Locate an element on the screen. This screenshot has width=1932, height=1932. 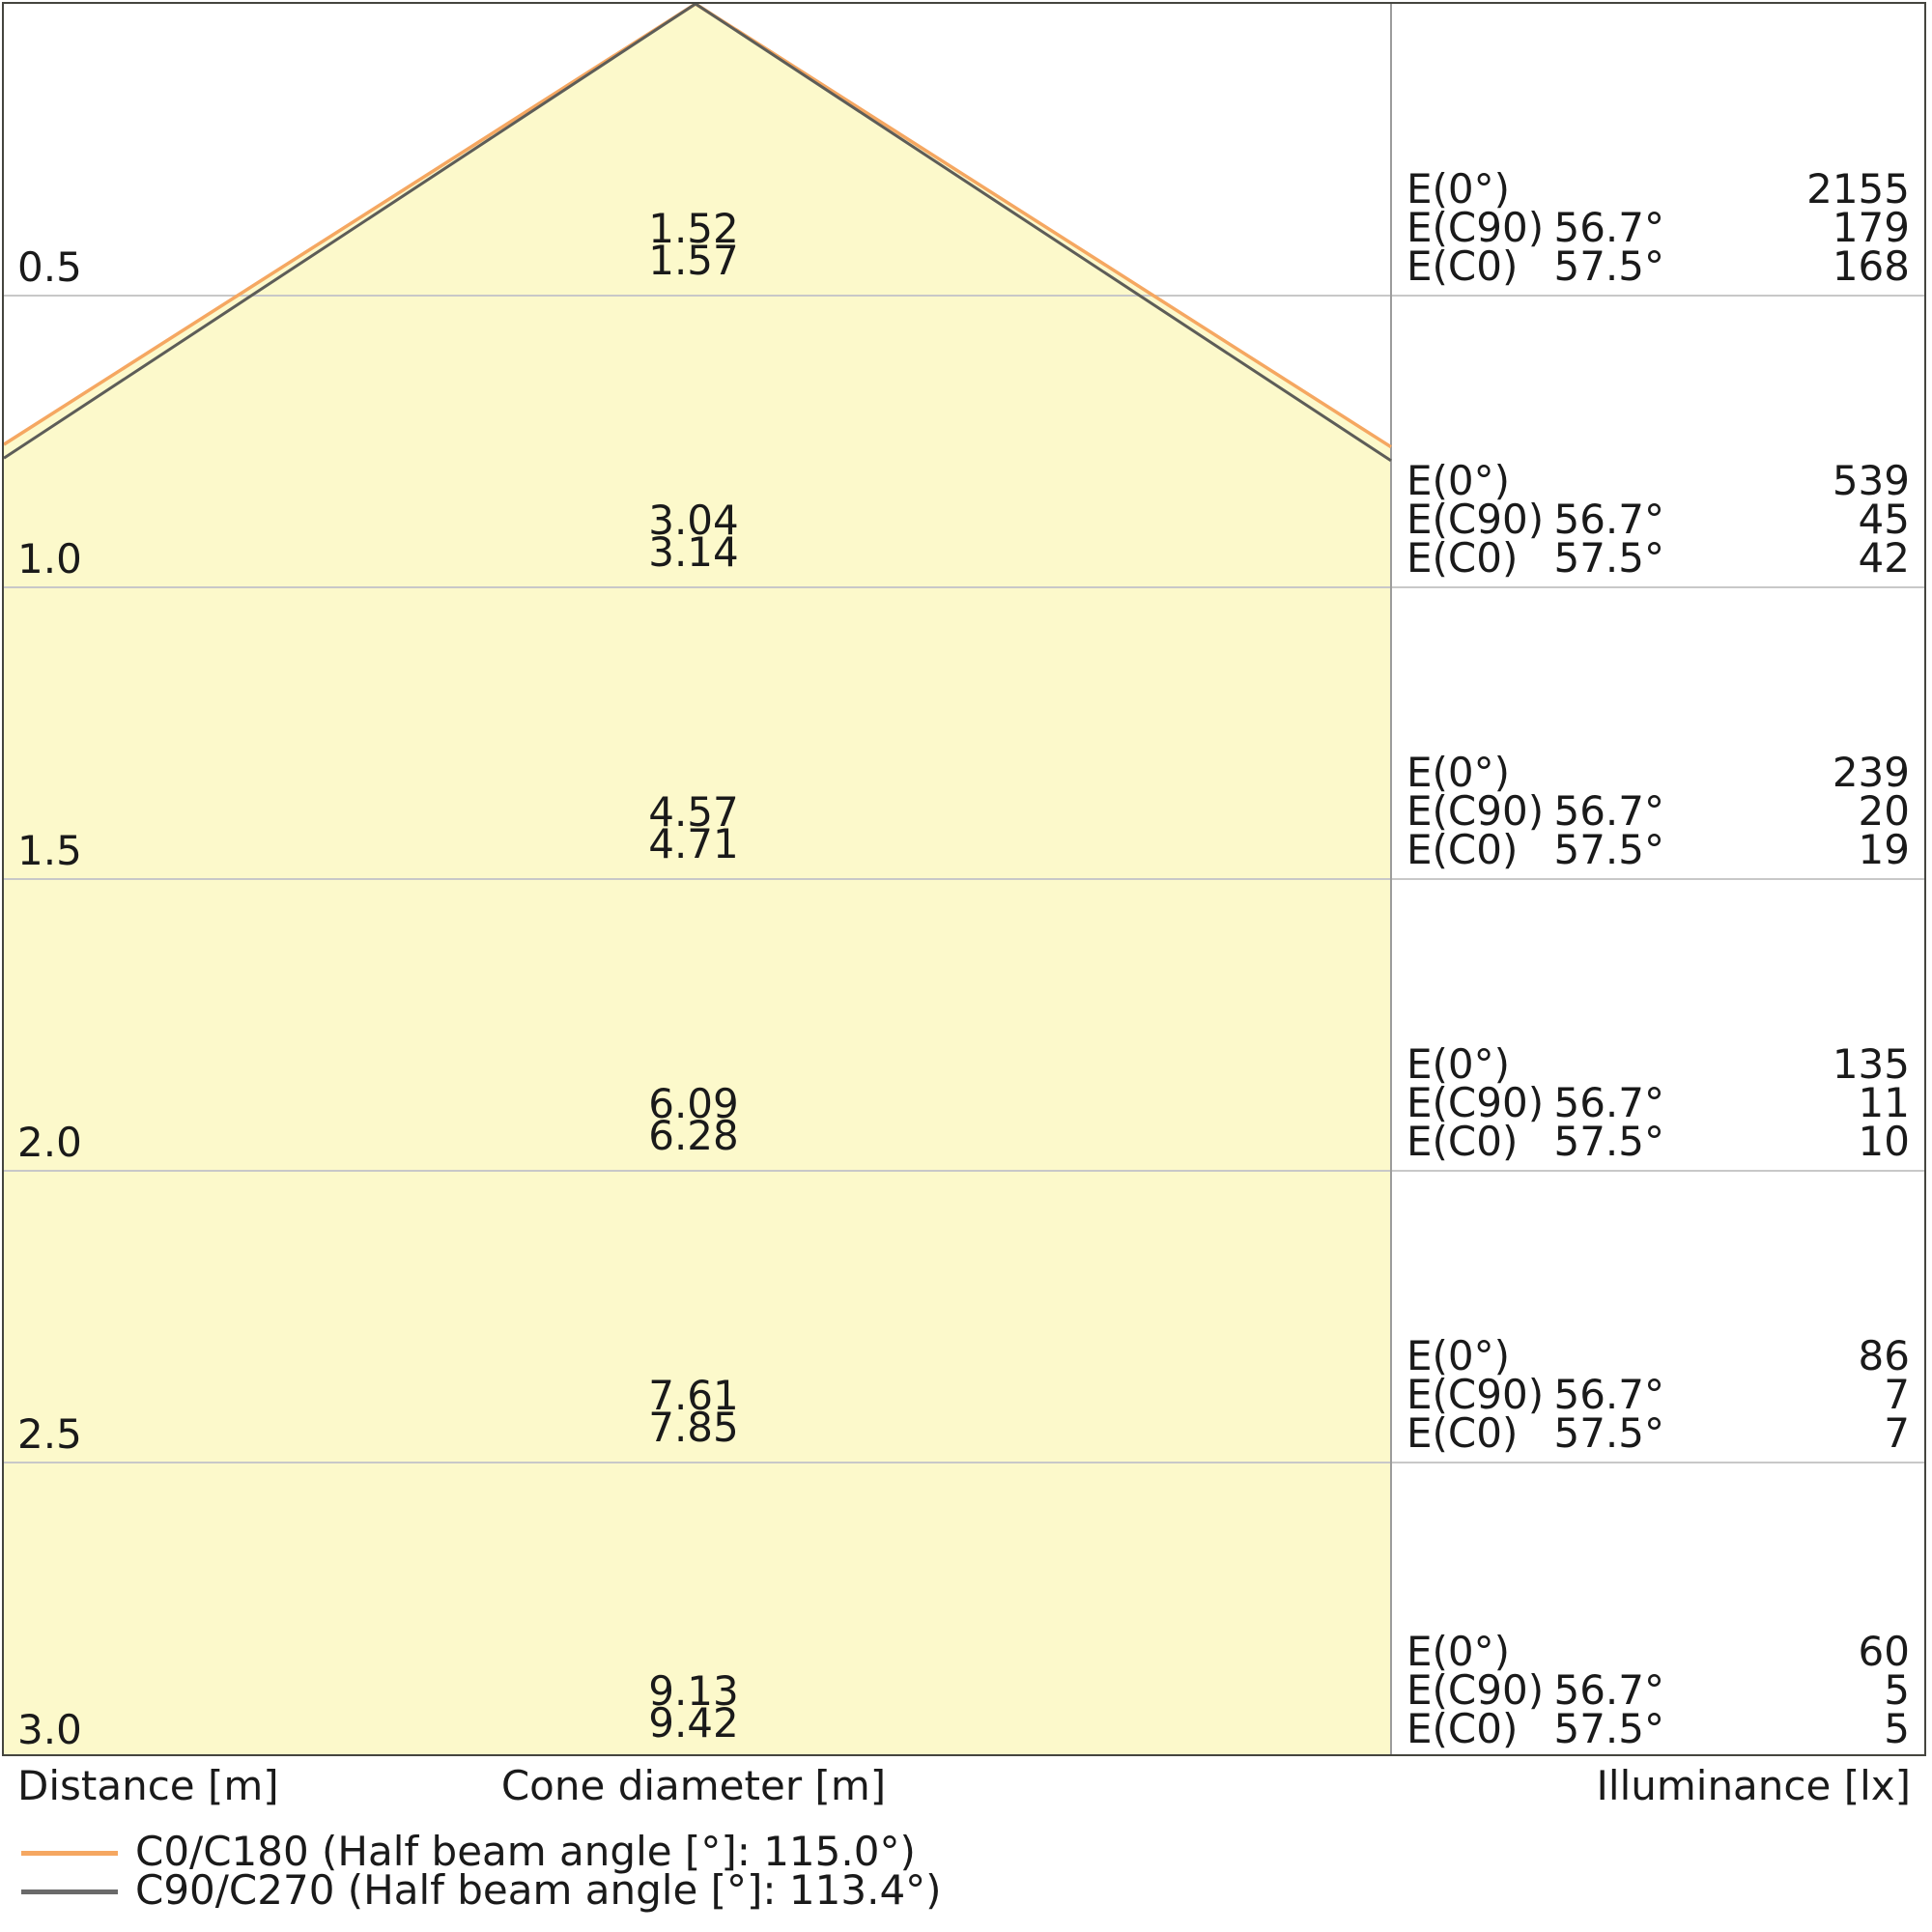
illuminance-block: E(0°) 539 E(C90) 56.7° 45 E(C0) 57.5° 42 is located at coordinates (1658, 519).